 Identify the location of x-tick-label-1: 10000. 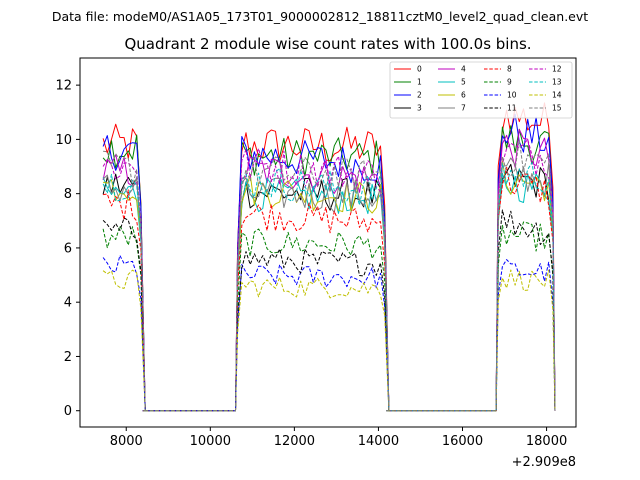
(210, 441).